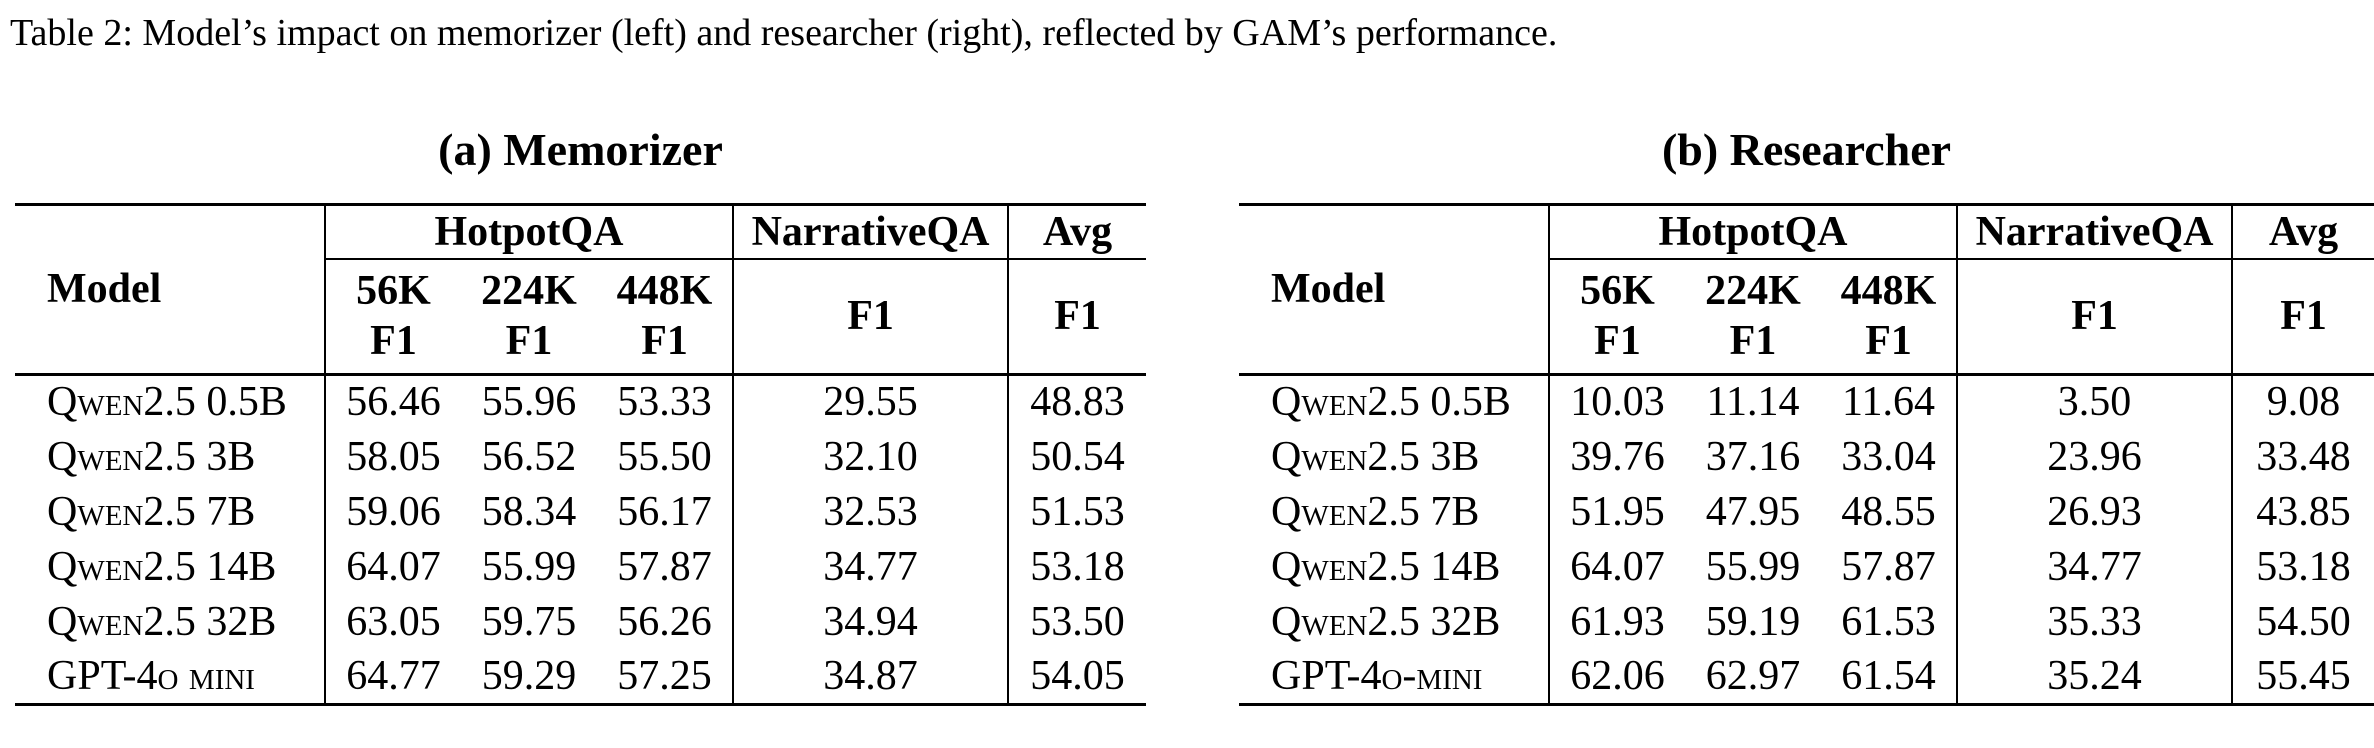 The height and width of the screenshot is (748, 2374). I want to click on hotpotqa-224k-f1-cell: 62.97, so click(1753, 675).